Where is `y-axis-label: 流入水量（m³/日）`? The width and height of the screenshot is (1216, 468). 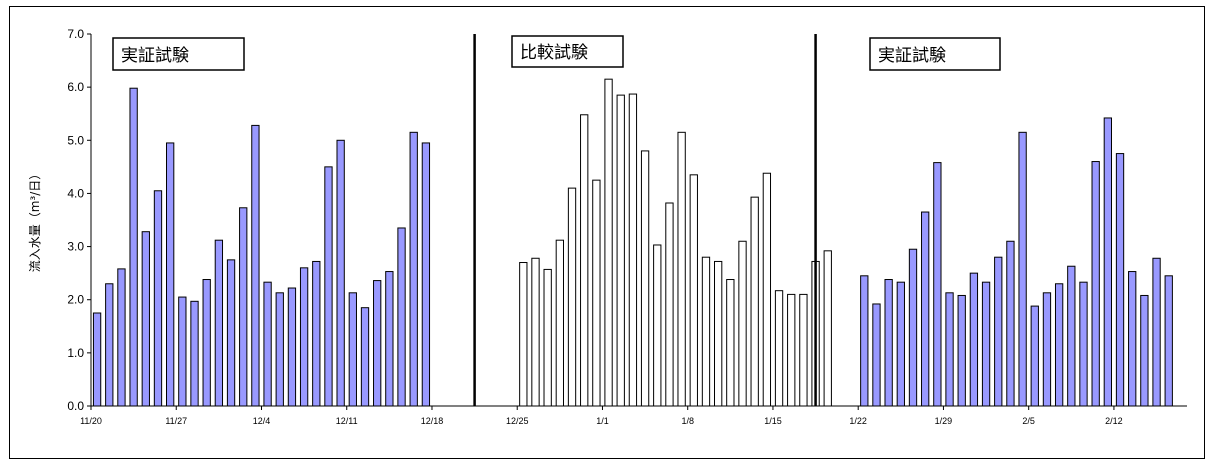 y-axis-label: 流入水量（m³/日） is located at coordinates (35, 220).